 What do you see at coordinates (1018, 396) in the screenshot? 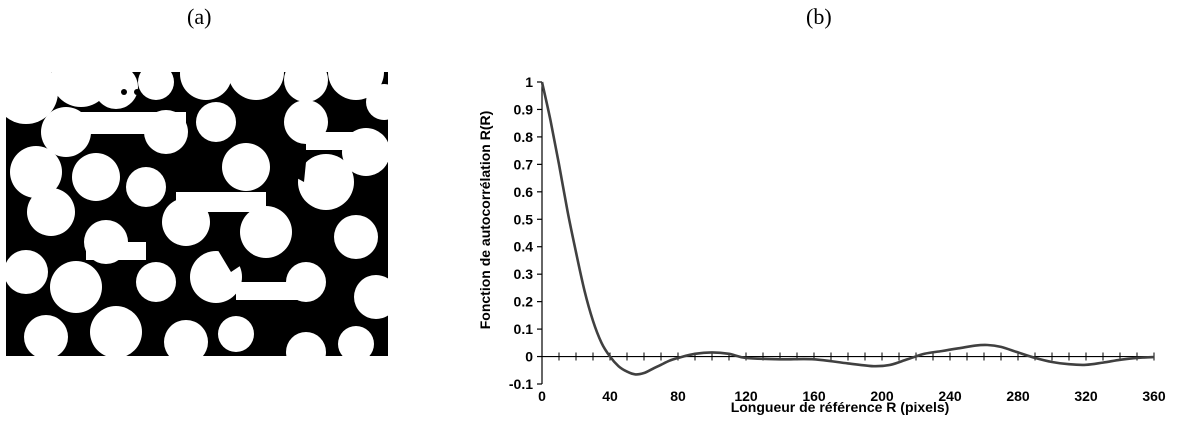
I see `x-tick-label: 280` at bounding box center [1018, 396].